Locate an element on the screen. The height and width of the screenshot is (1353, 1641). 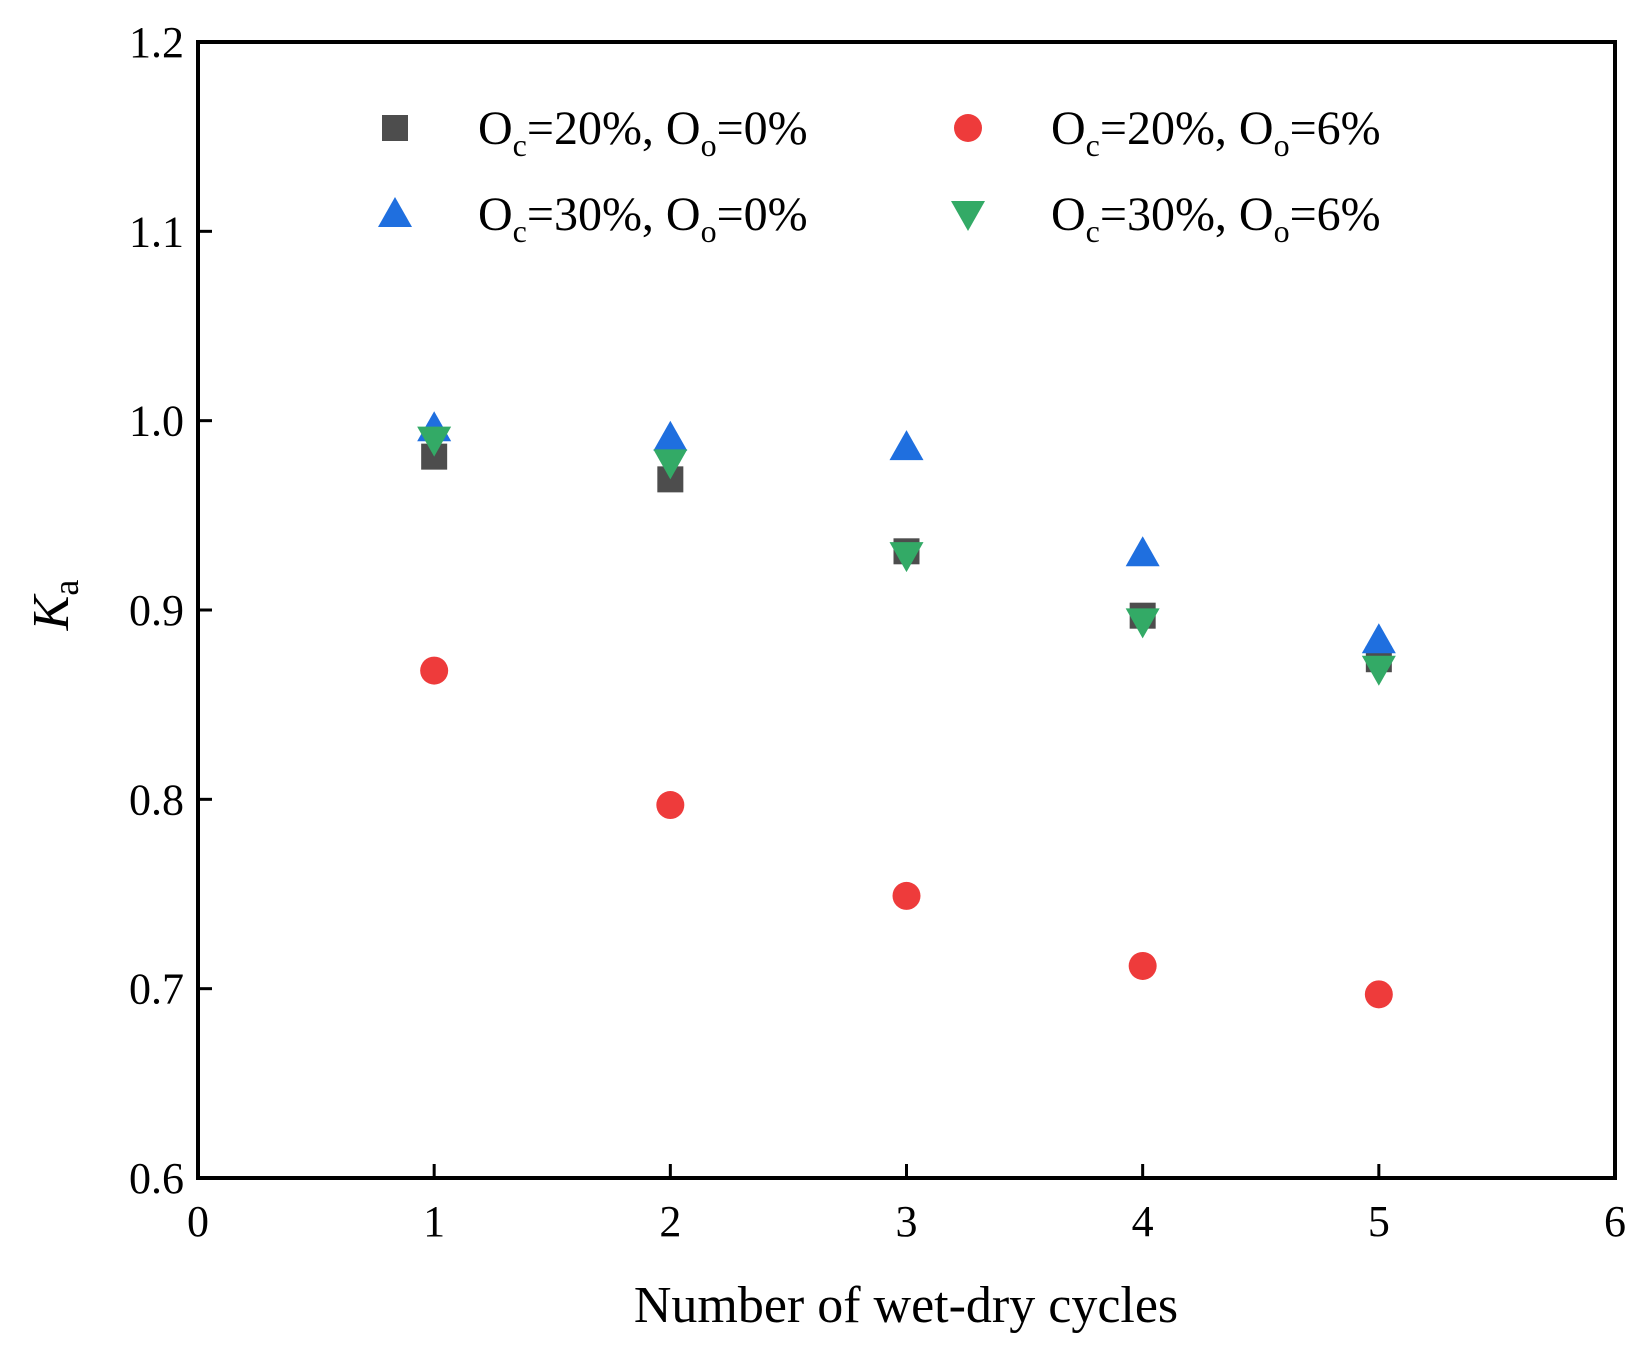
legend-marker-circle is located at coordinates (968, 128).